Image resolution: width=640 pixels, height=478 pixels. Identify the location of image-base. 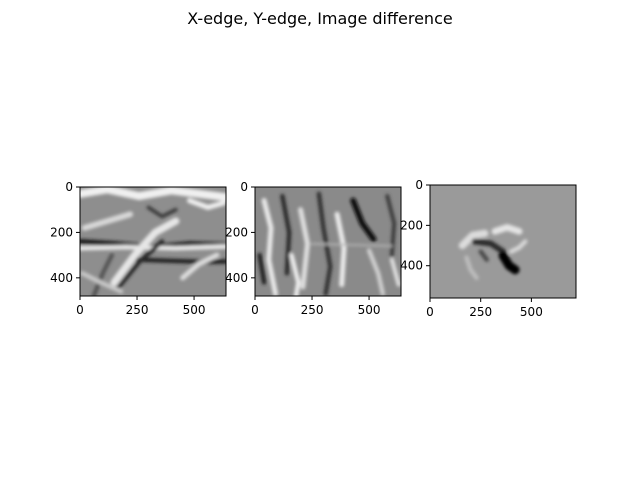
(503, 241).